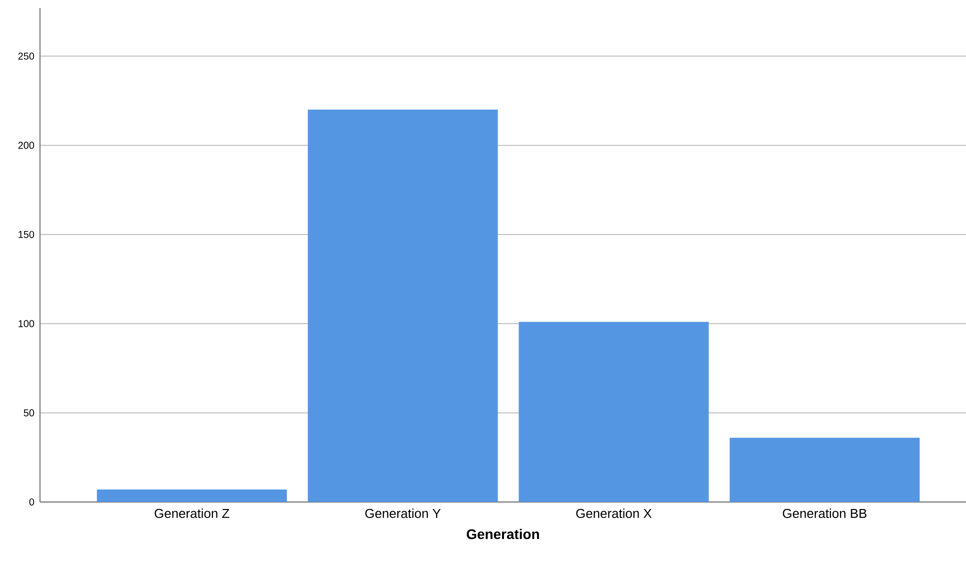  I want to click on x-tick-label: Generation BB, so click(824, 513).